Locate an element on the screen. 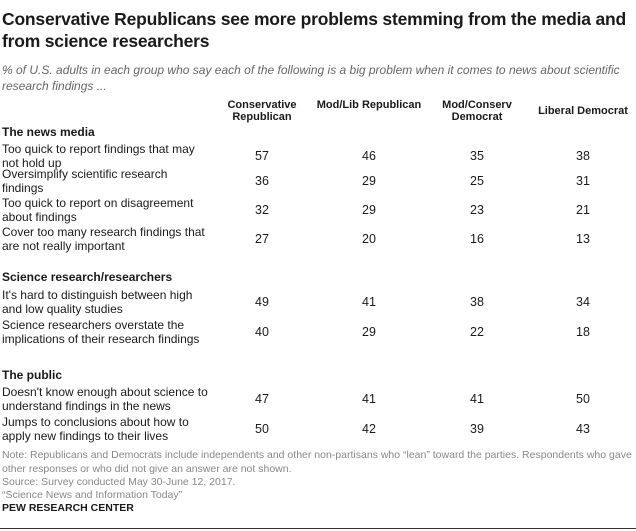  column-header: Conservative Republican is located at coordinates (262, 111).